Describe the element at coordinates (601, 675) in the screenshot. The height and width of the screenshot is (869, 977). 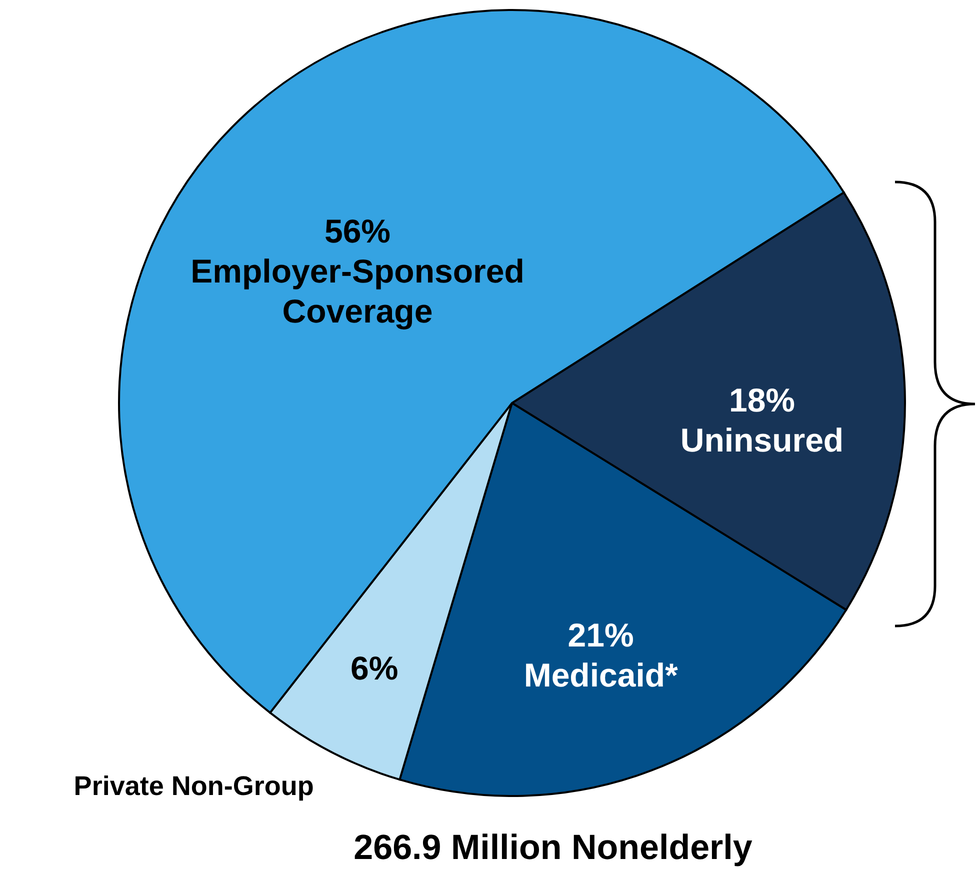
I see `slice-label: Medicaid*` at that location.